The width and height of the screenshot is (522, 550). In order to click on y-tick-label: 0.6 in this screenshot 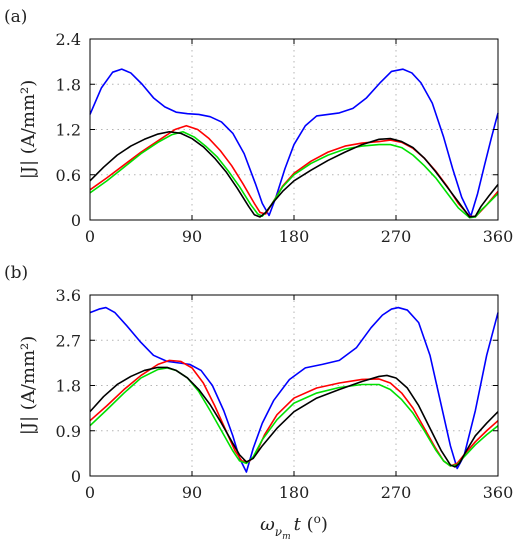, I will do `click(68, 175)`.